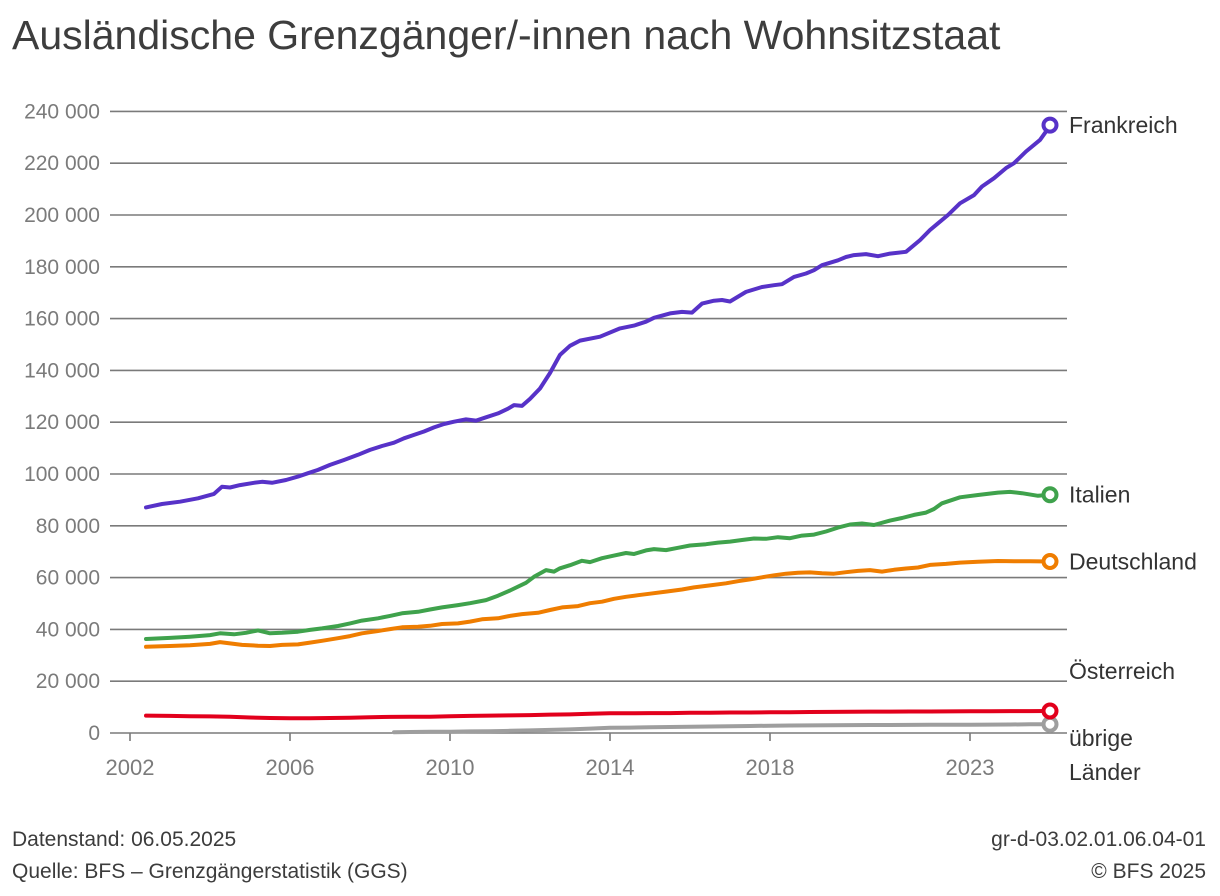  Describe the element at coordinates (62, 422) in the screenshot. I see `y-axis-tick-label: 120 000` at that location.